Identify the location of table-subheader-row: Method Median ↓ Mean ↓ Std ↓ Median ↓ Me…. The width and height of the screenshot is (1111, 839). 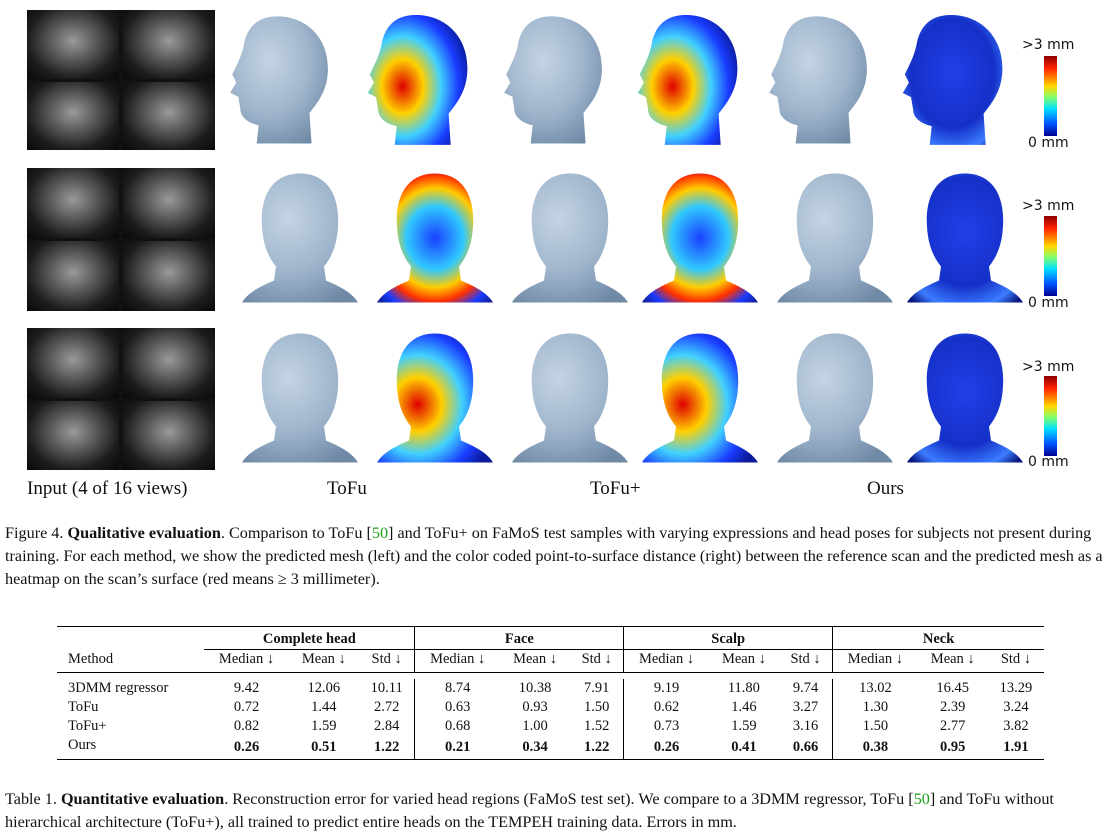
(550, 661).